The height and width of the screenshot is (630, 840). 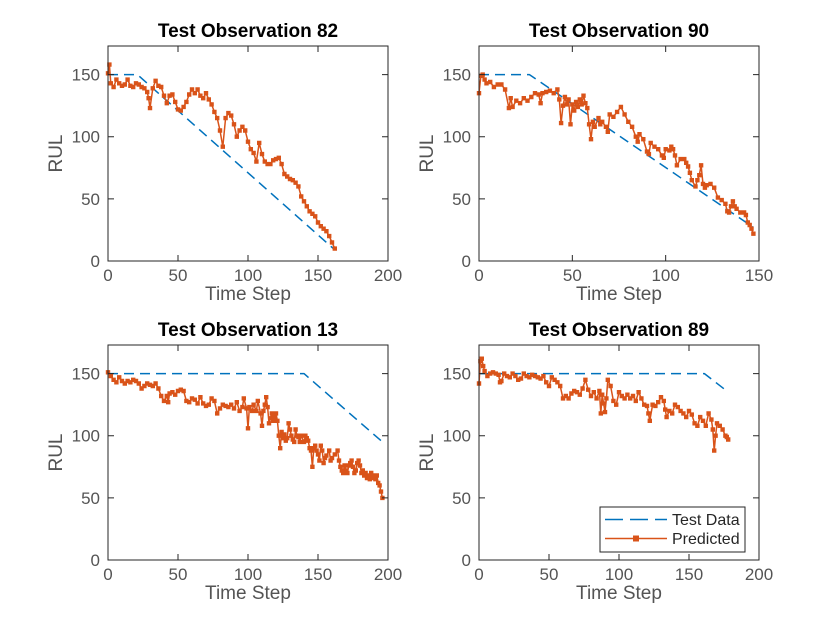 I want to click on legend-test-data-label: Test Data, so click(x=706, y=520).